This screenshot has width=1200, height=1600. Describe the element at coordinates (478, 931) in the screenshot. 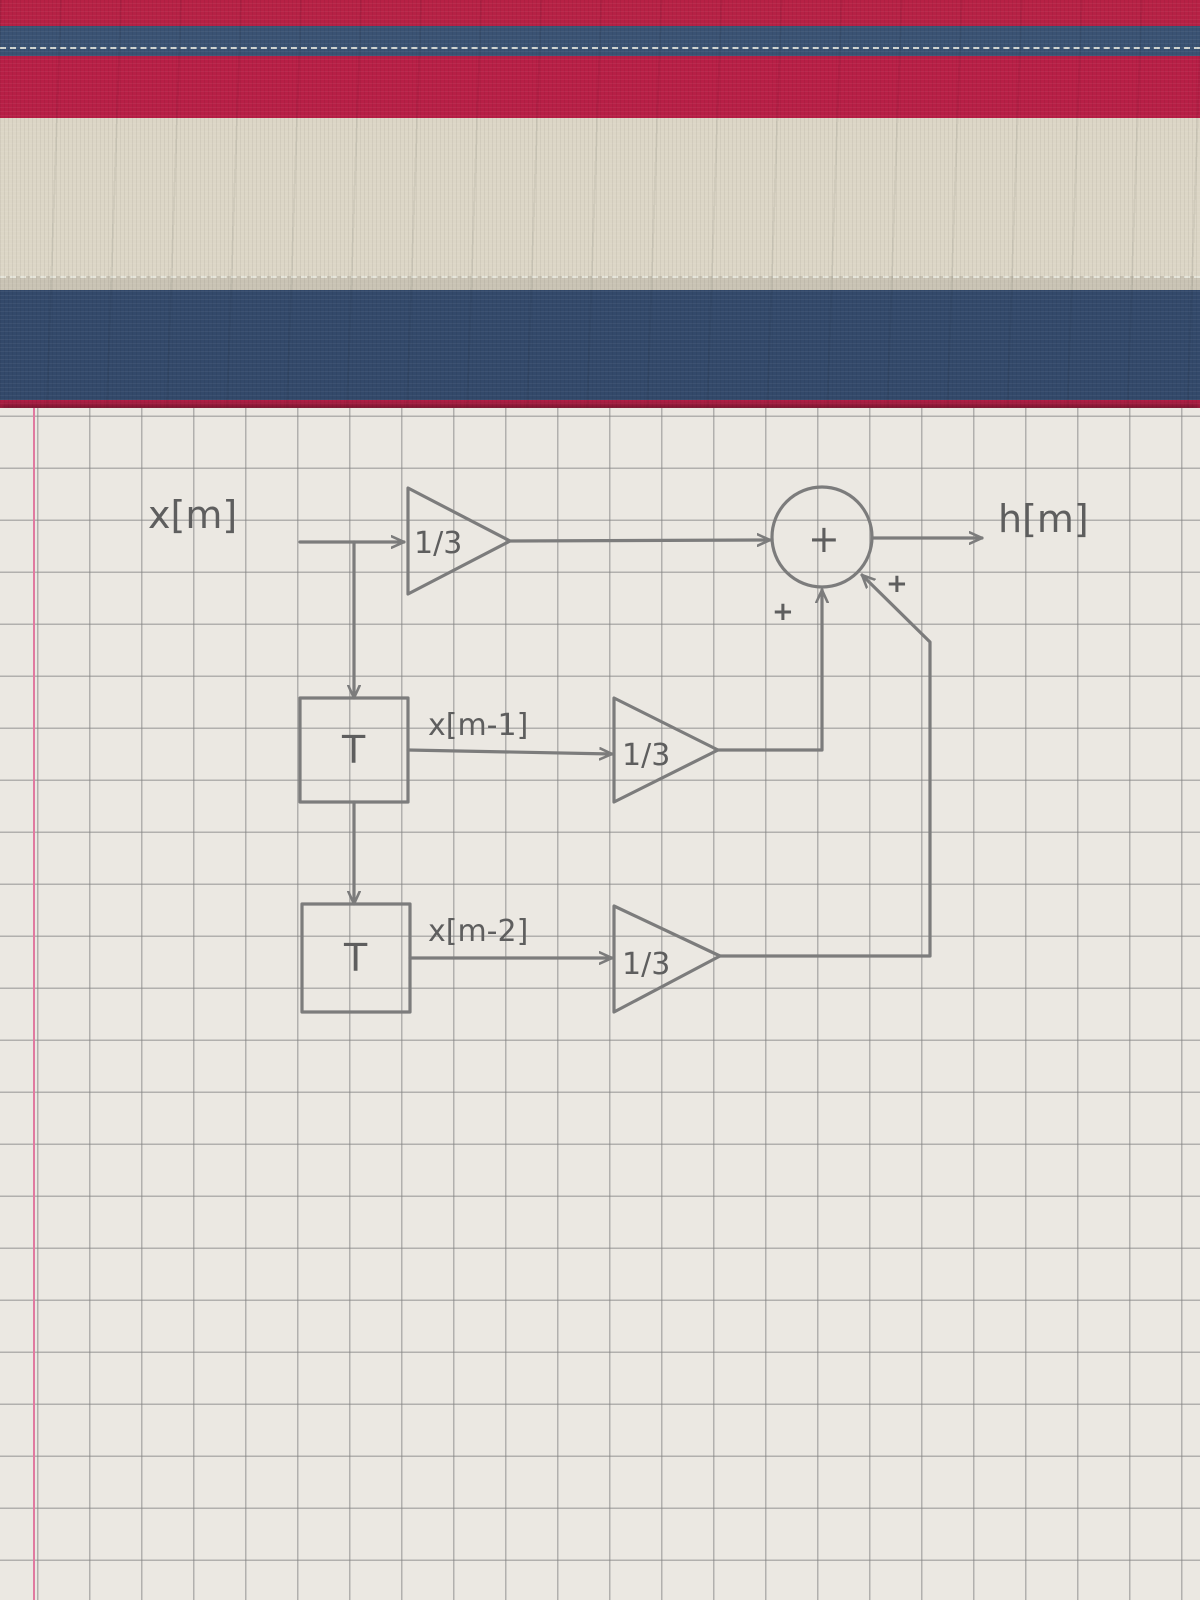

I see `delay-output-label-2: x[m-2]` at that location.